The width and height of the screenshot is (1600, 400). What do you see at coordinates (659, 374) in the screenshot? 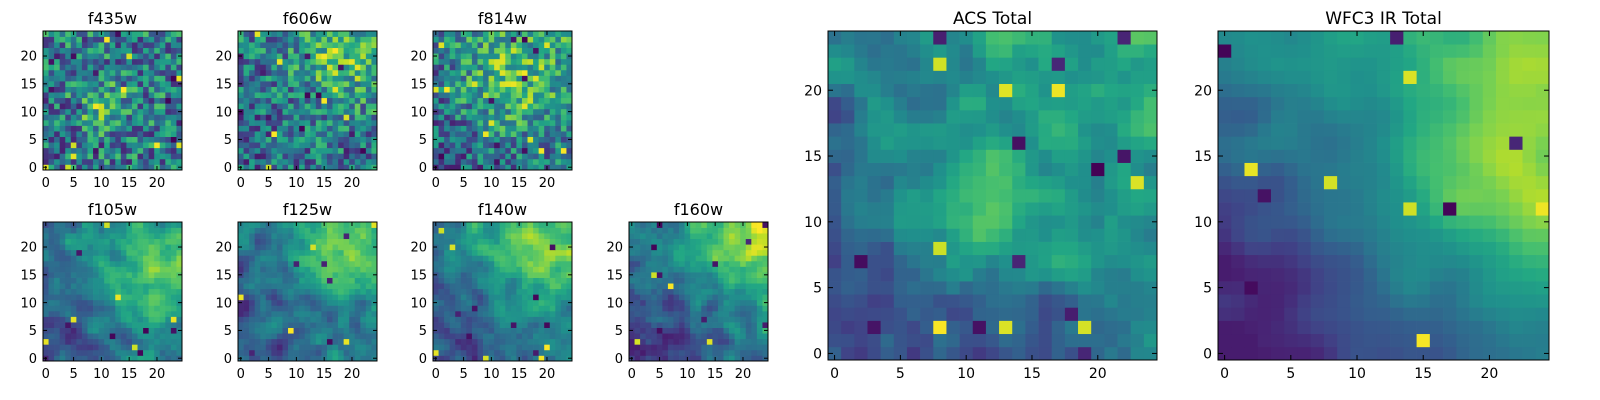
I see `x-tick-label: 5` at bounding box center [659, 374].